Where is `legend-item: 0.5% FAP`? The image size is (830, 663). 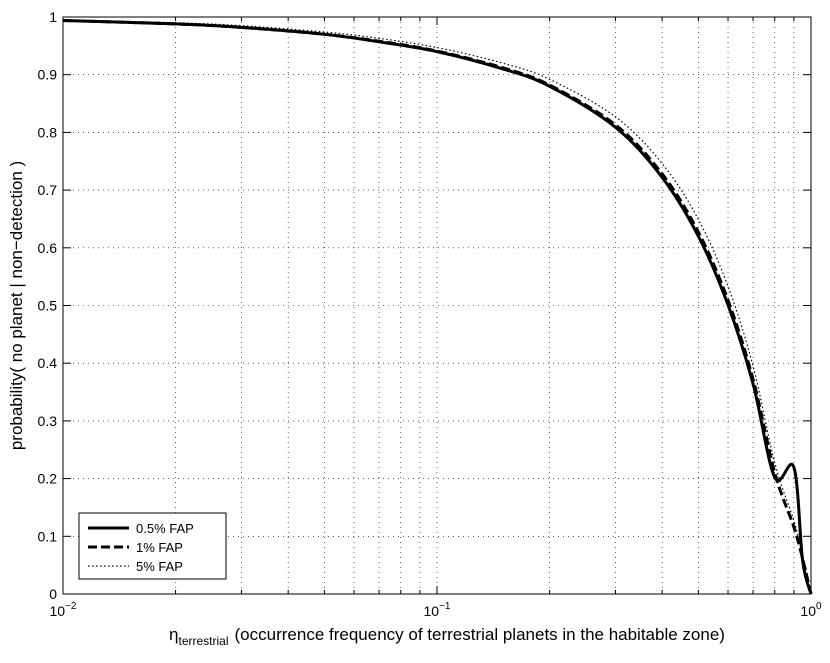
legend-item: 0.5% FAP is located at coordinates (141, 528).